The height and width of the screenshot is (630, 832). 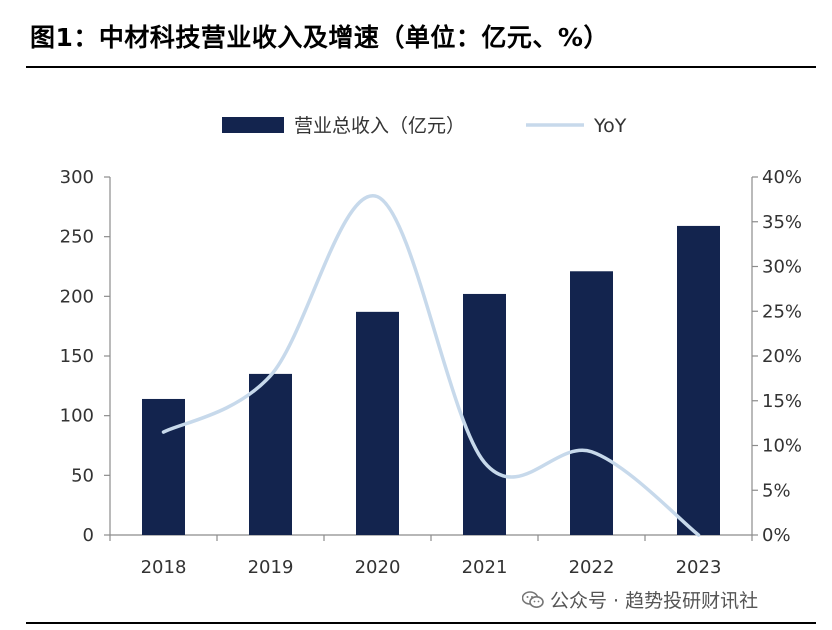 What do you see at coordinates (782, 177) in the screenshot?
I see `right-axis-tick-label: 40%` at bounding box center [782, 177].